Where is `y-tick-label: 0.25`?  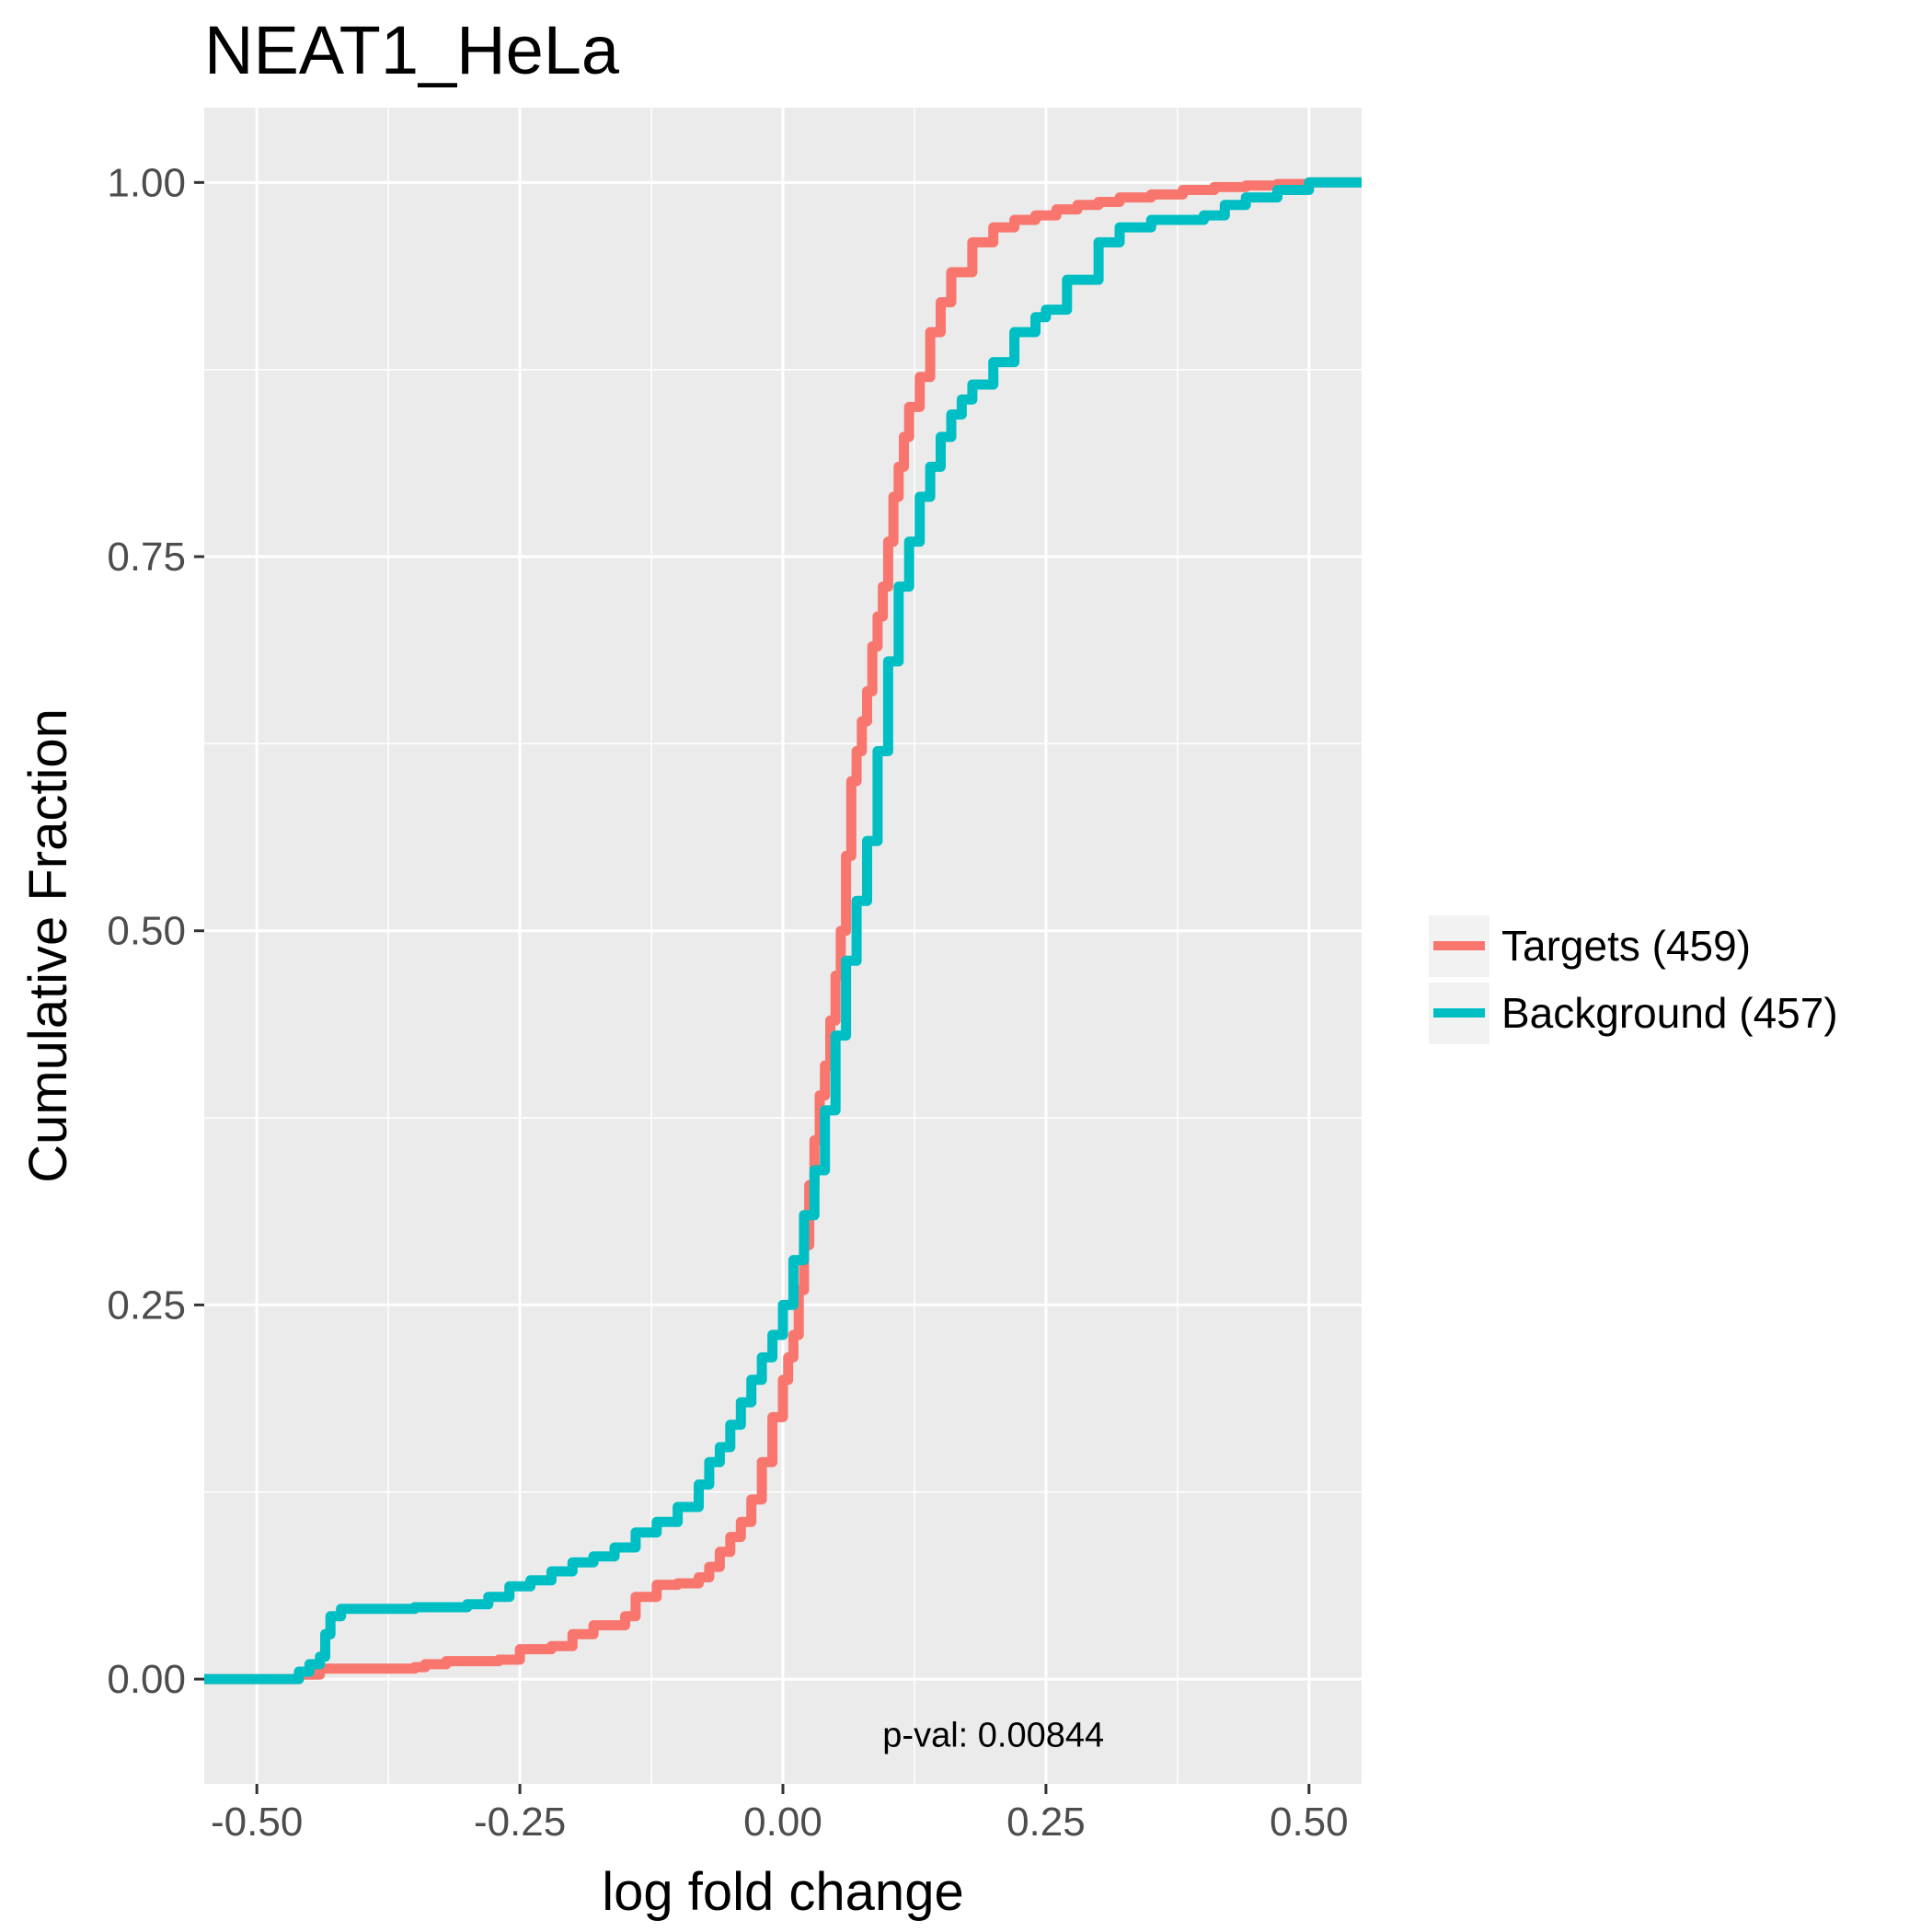
y-tick-label: 0.25 is located at coordinates (146, 1305).